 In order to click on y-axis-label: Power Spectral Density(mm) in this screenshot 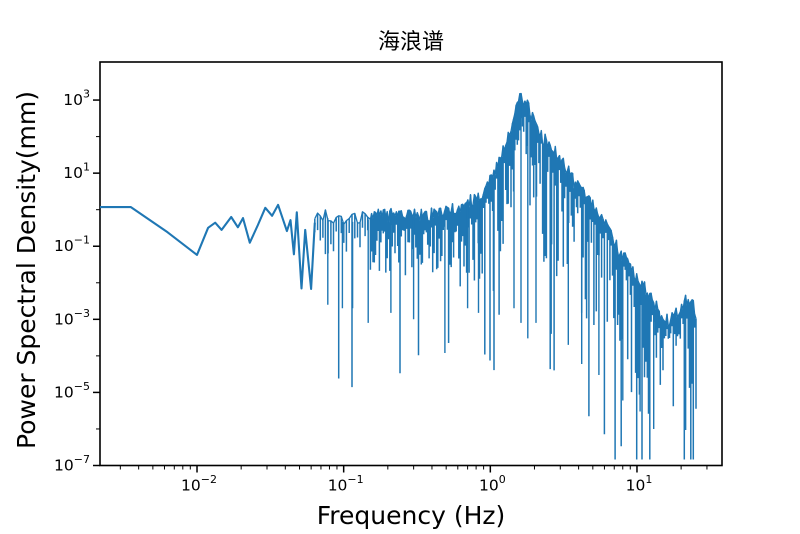, I will do `click(26, 270)`.